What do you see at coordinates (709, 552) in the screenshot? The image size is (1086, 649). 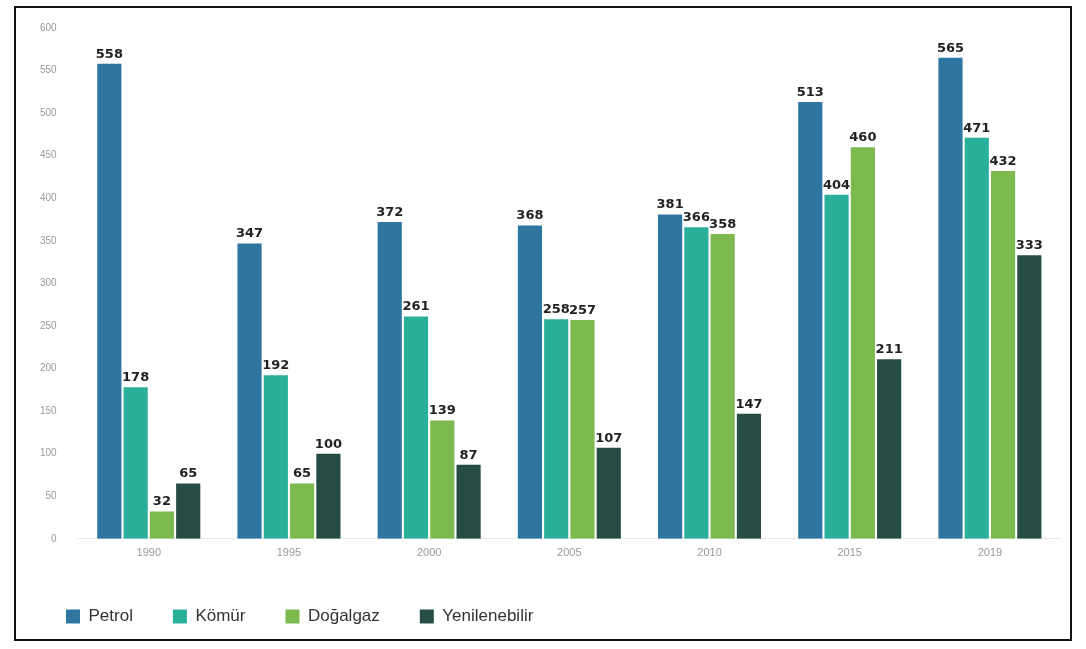 I see `x-tick-label: 2010` at bounding box center [709, 552].